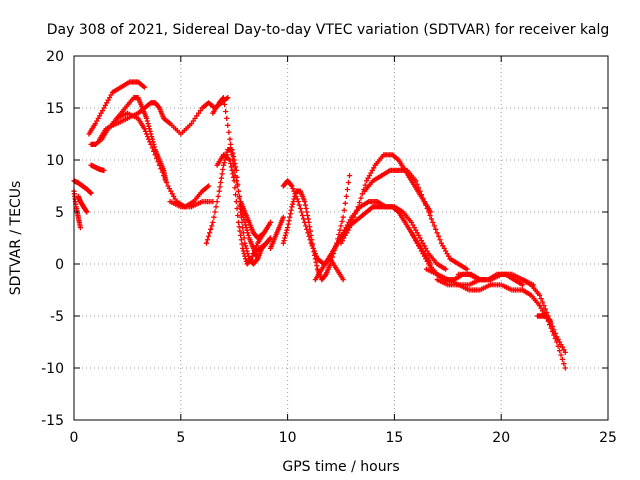  Describe the element at coordinates (340, 467) in the screenshot. I see `x-axis-label: GPS time / hours` at that location.